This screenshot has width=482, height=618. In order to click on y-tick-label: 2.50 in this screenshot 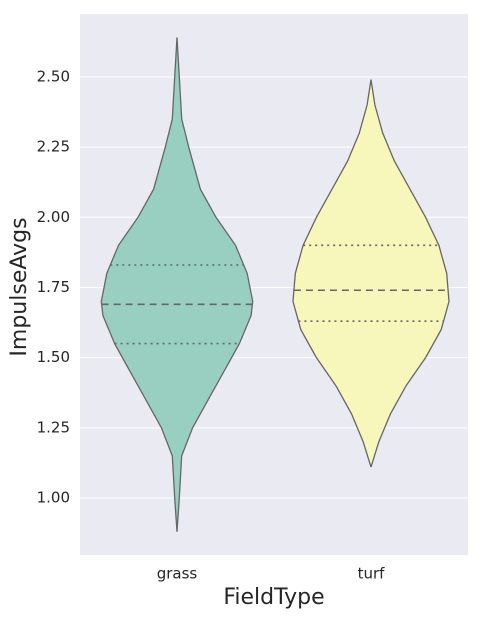, I will do `click(53, 76)`.